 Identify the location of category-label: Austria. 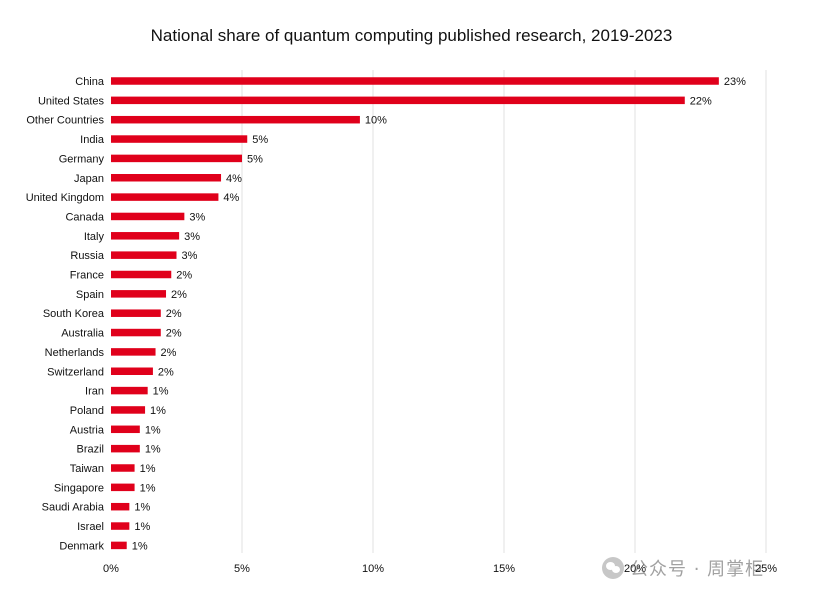
(87, 430).